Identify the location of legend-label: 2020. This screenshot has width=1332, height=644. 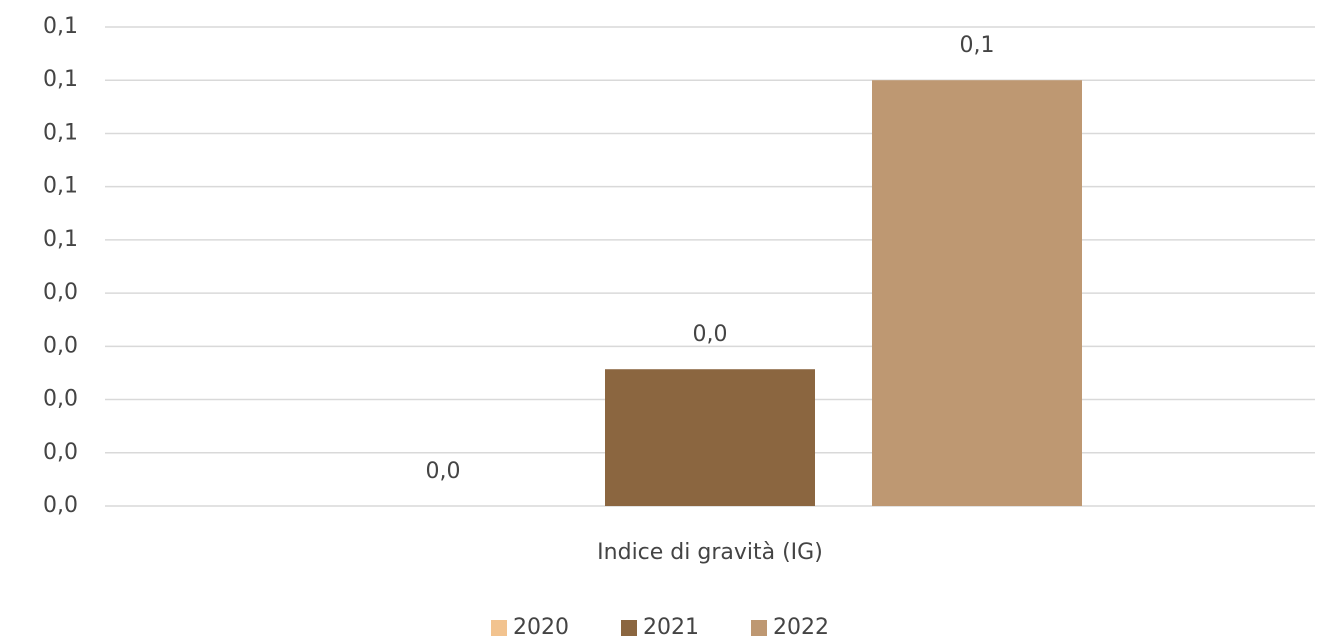
(541, 627).